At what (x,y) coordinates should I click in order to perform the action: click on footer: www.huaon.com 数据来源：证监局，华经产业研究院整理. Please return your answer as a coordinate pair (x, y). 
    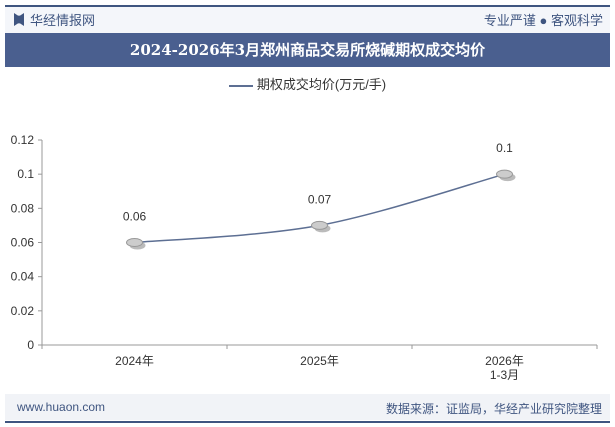
    Looking at the image, I should click on (307, 407).